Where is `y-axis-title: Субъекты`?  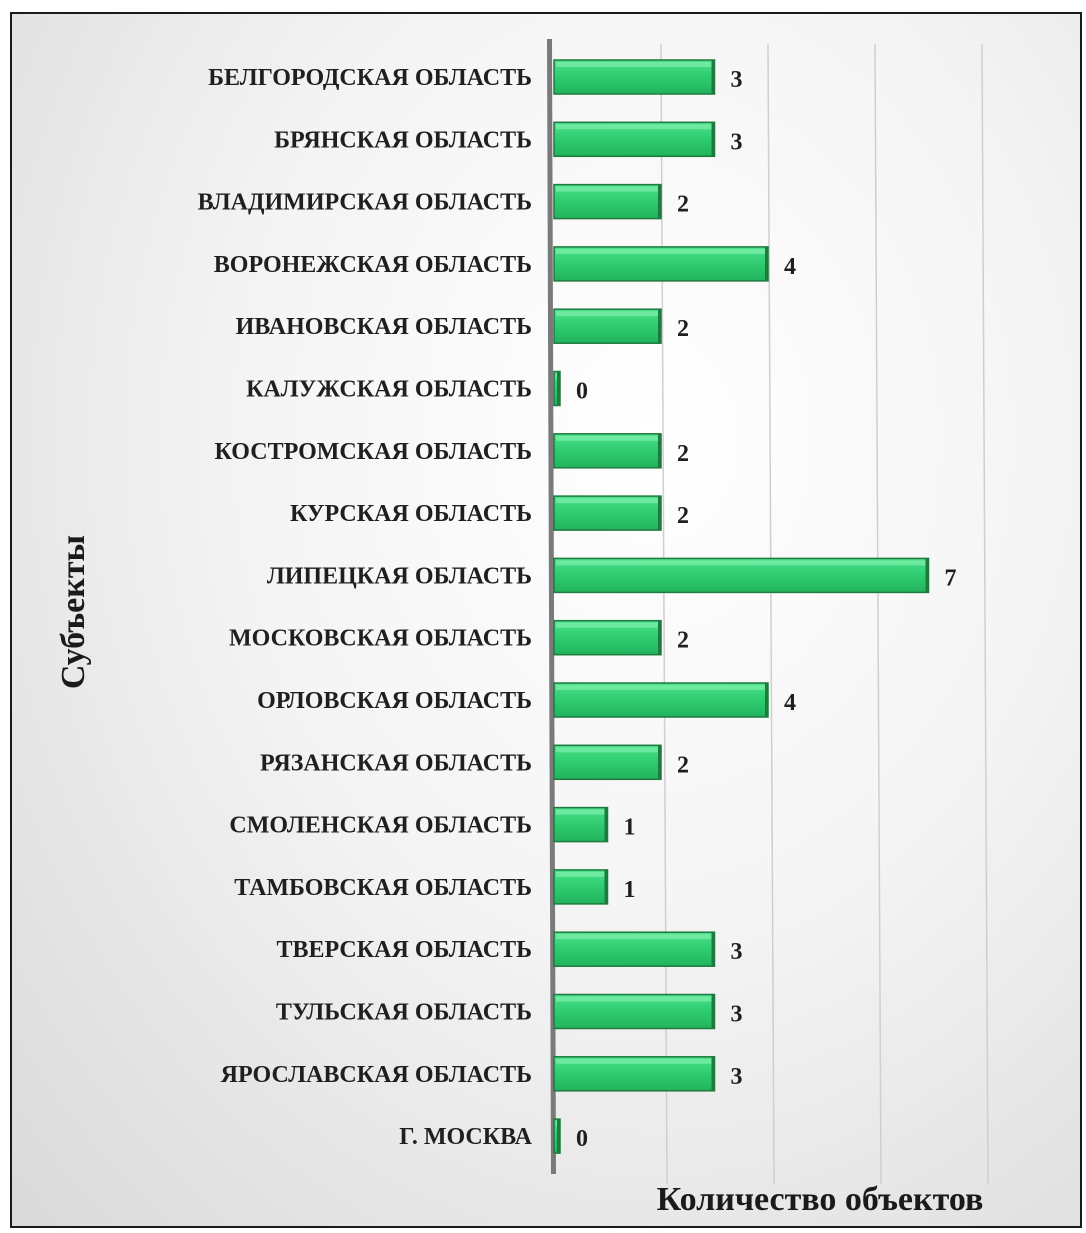 y-axis-title: Субъекты is located at coordinates (73, 612).